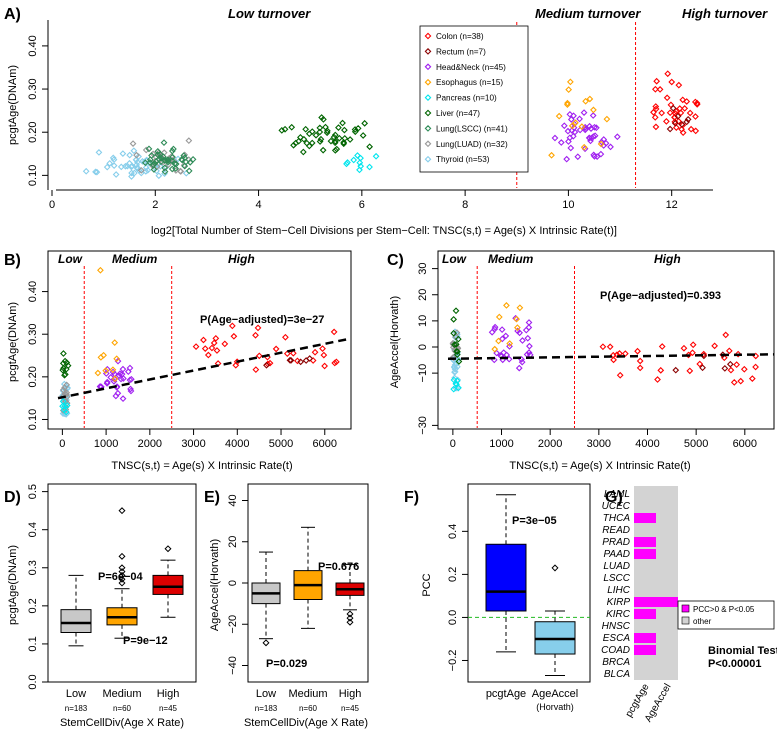 This screenshot has width=777, height=729. What do you see at coordinates (603, 439) in the screenshot?
I see `panel-c-x-ticks: 0 1000 2000 3000 4000 5000 6000` at bounding box center [603, 439].